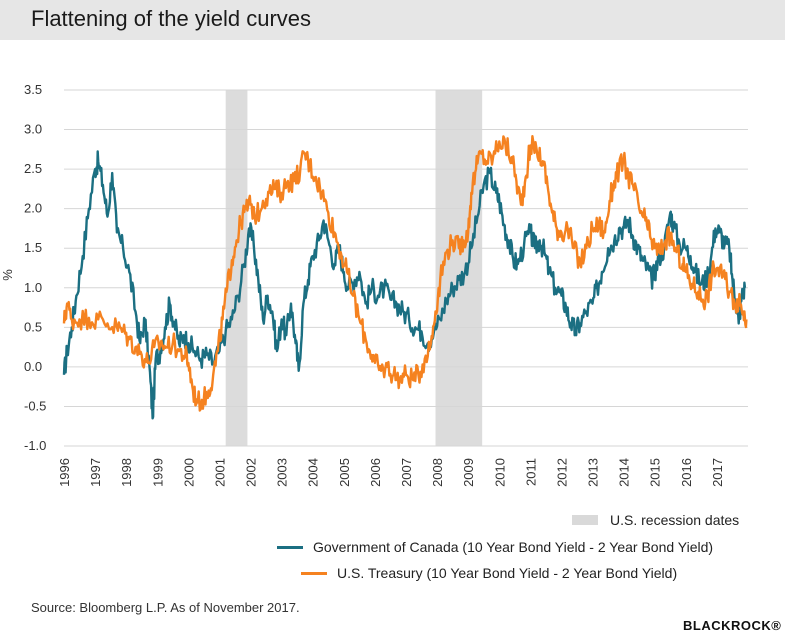  I want to click on y-tick-label: 1.5, so click(33, 247).